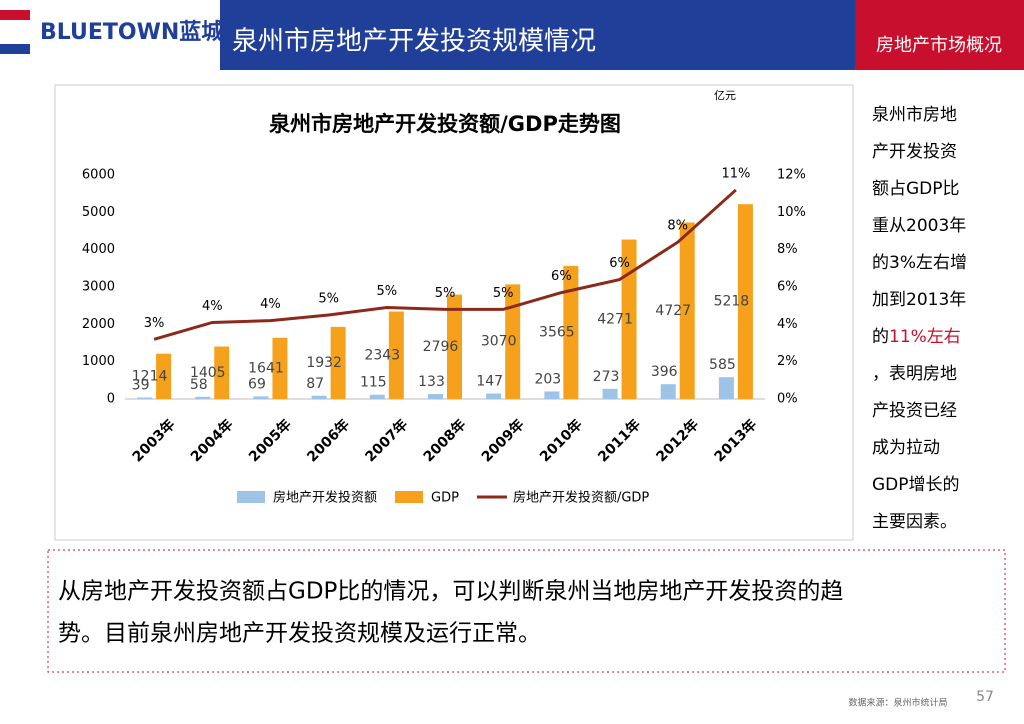 The image size is (1024, 724). I want to click on data-label: 115, so click(373, 383).